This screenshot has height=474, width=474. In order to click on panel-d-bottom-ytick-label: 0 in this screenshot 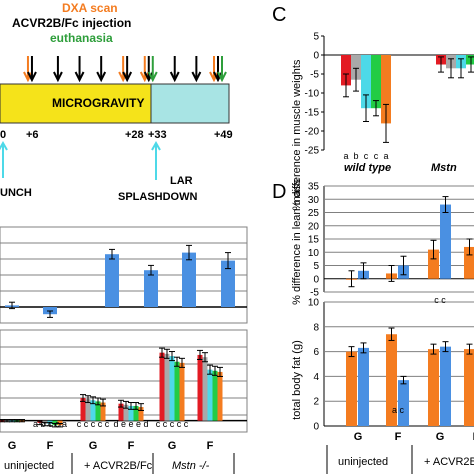, I will do `click(316, 427)`.